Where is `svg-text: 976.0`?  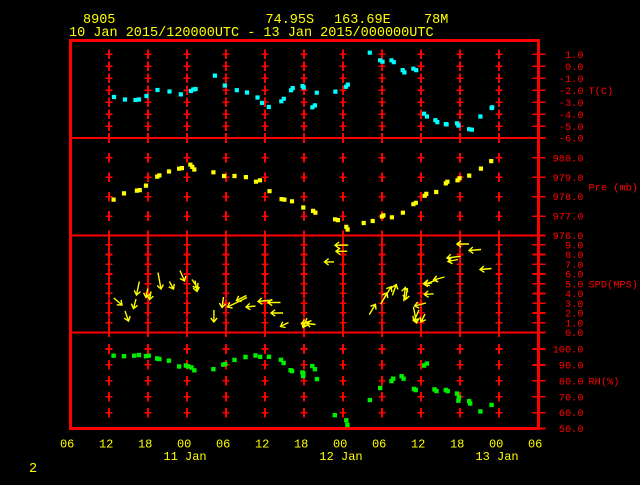
svg-text: 976.0 is located at coordinates (568, 237).